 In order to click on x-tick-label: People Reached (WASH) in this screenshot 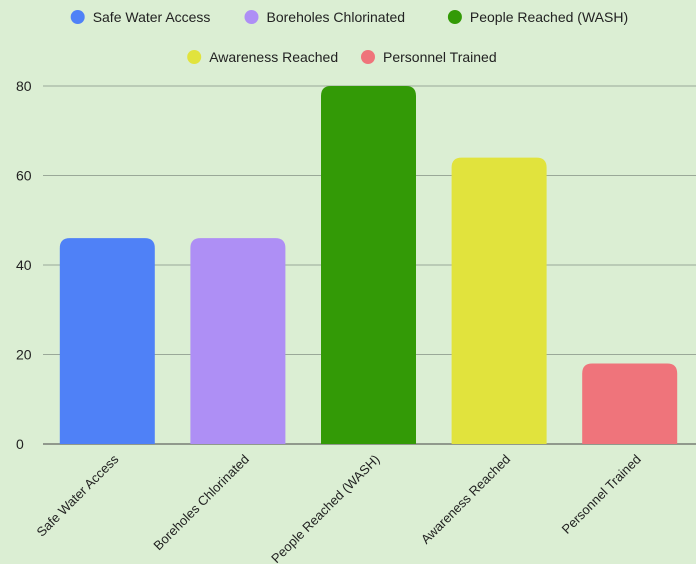, I will do `click(325, 508)`.